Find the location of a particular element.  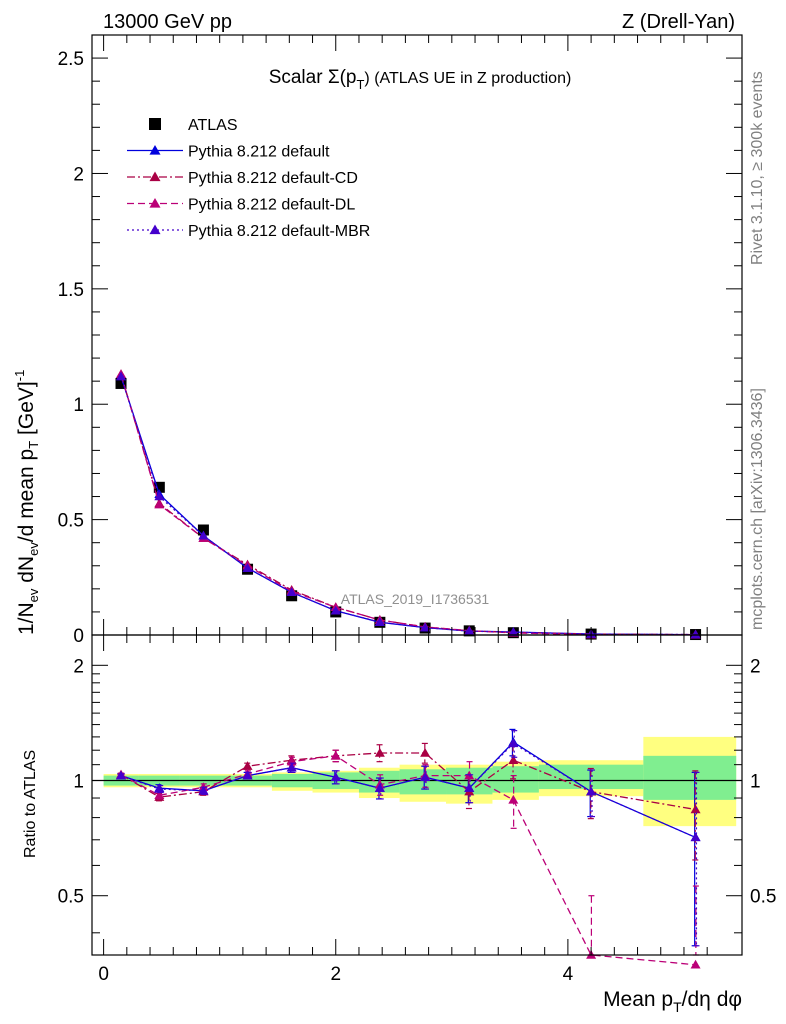

legend-label: Pythia 8.212 default-CD is located at coordinates (273, 178).